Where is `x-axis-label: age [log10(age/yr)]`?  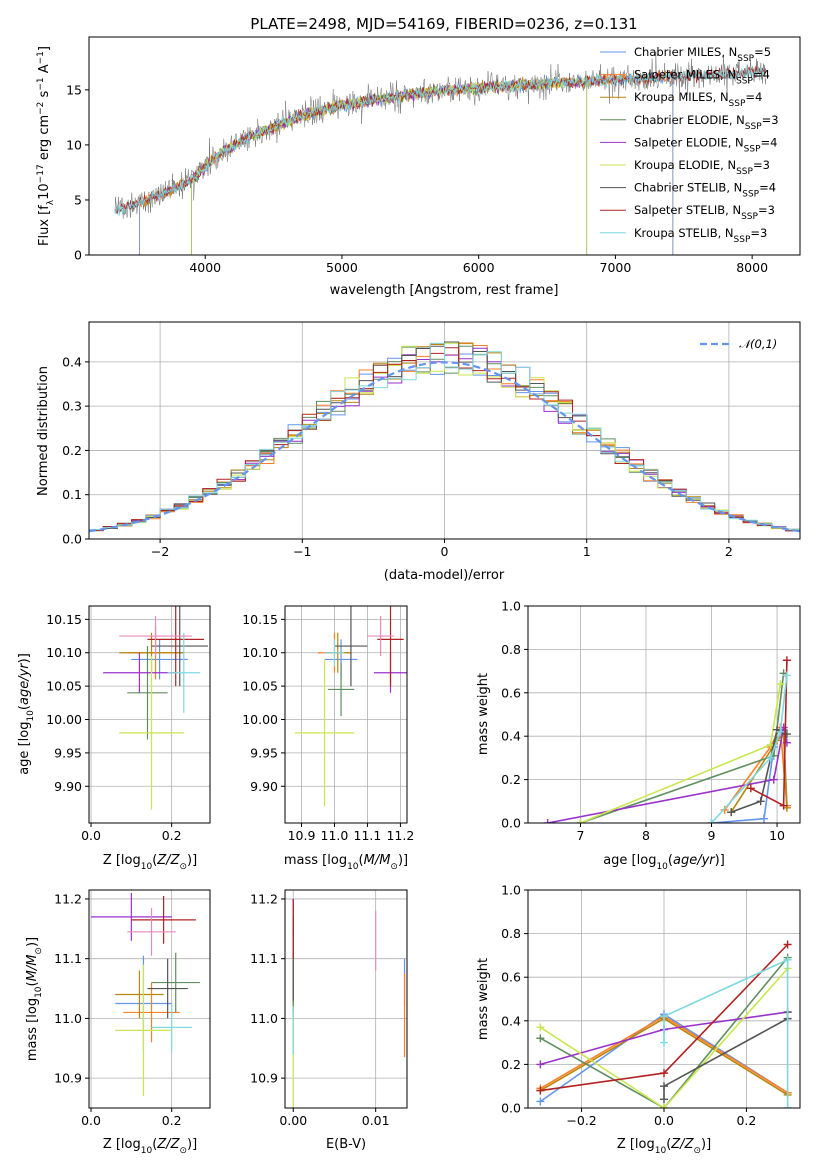
x-axis-label: age [log10(age/yr)] is located at coordinates (664, 862).